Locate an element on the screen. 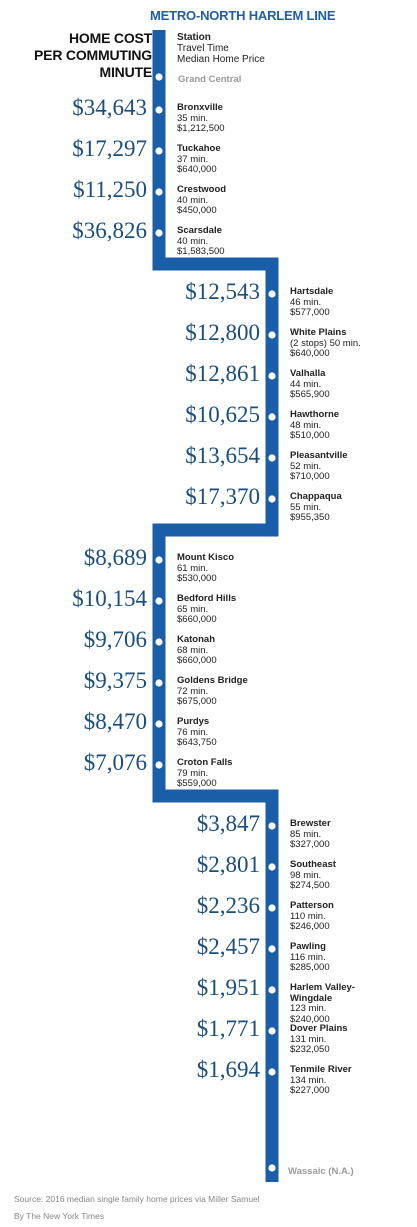  credit-note: By The New York Times is located at coordinates (59, 1216).